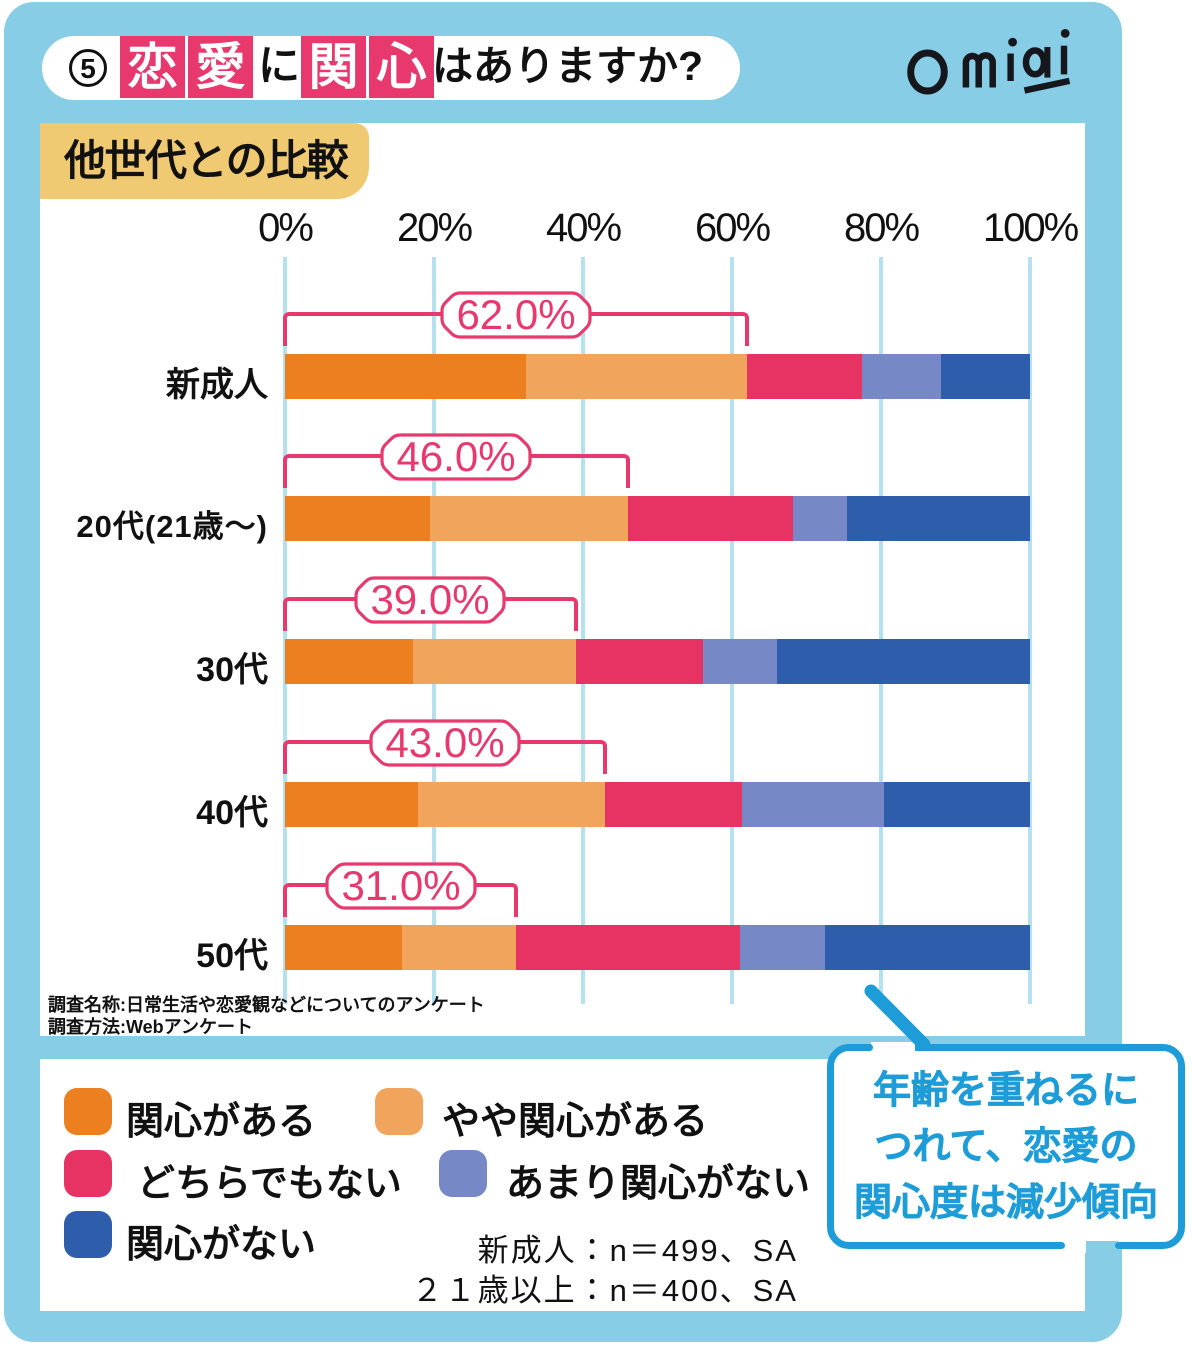  Describe the element at coordinates (430, 599) in the screenshot. I see `svg-text: 39.0%` at that location.